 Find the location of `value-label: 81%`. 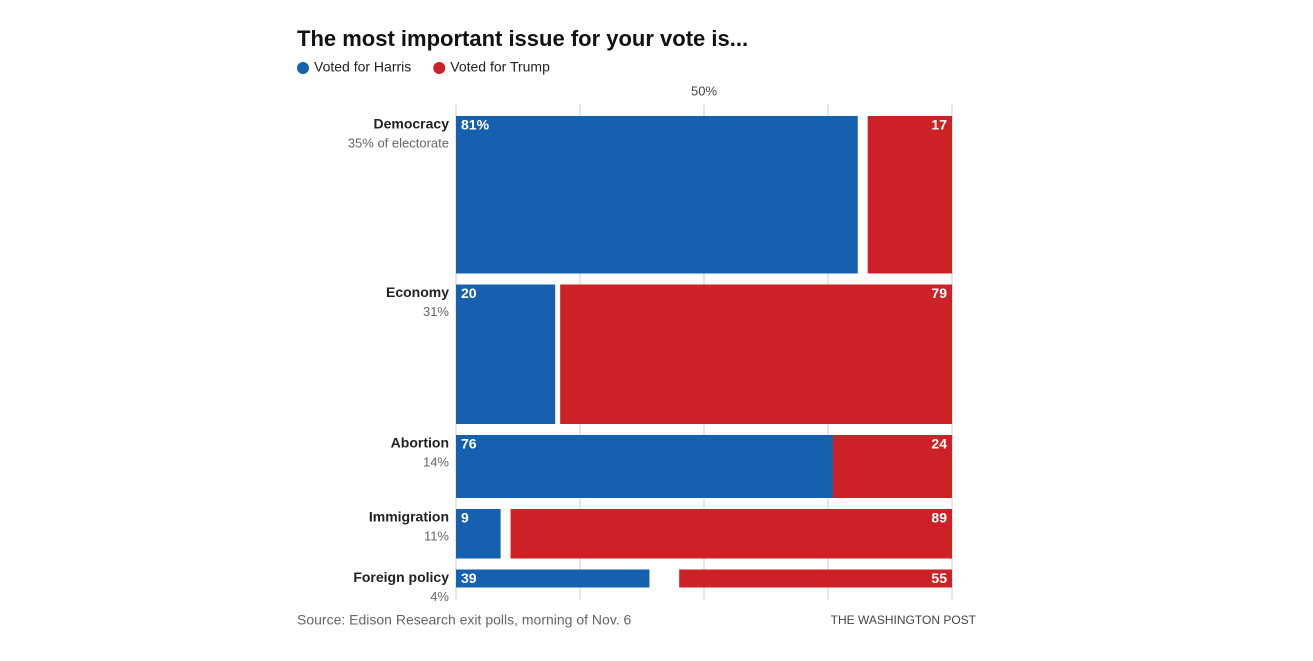

value-label: 81% is located at coordinates (475, 125).